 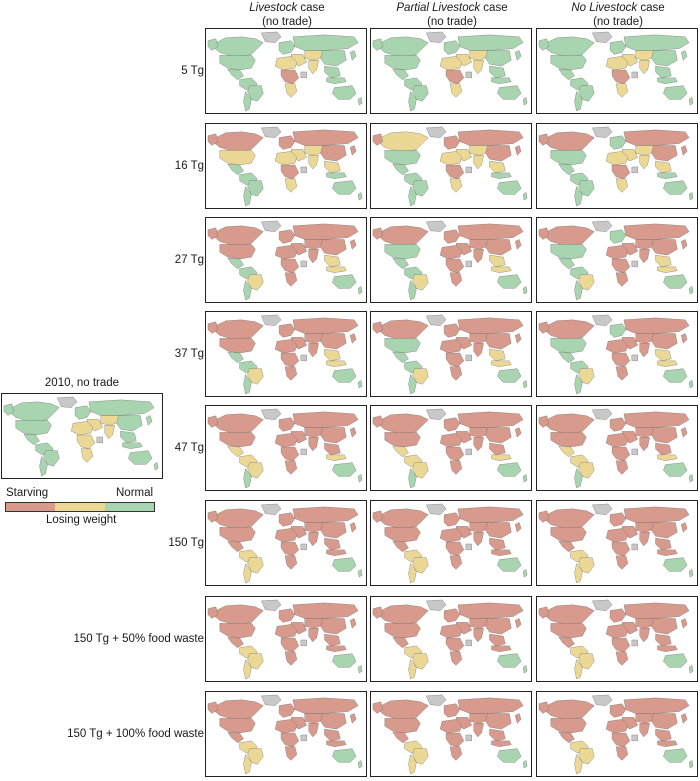 What do you see at coordinates (189, 166) in the screenshot?
I see `row-label: 16 Tg` at bounding box center [189, 166].